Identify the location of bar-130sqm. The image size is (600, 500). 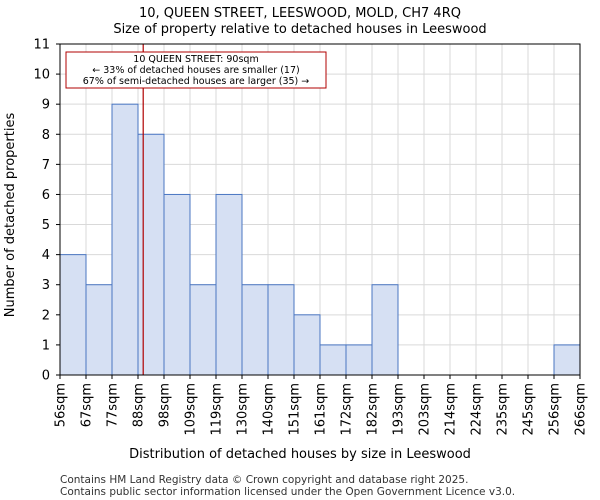
(255, 330).